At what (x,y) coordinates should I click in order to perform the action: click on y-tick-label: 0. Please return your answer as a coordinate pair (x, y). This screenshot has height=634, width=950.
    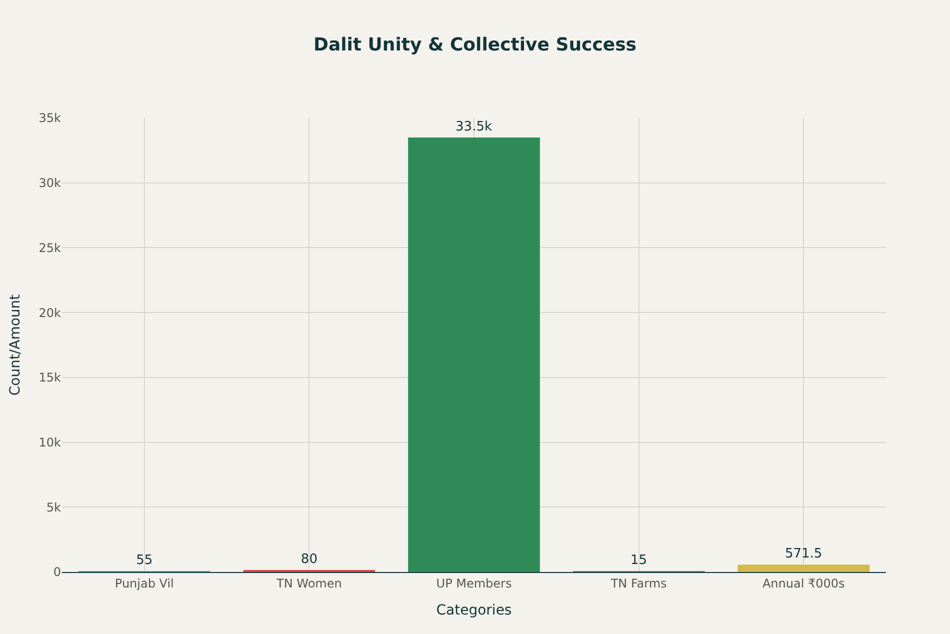
    Looking at the image, I should click on (57, 572).